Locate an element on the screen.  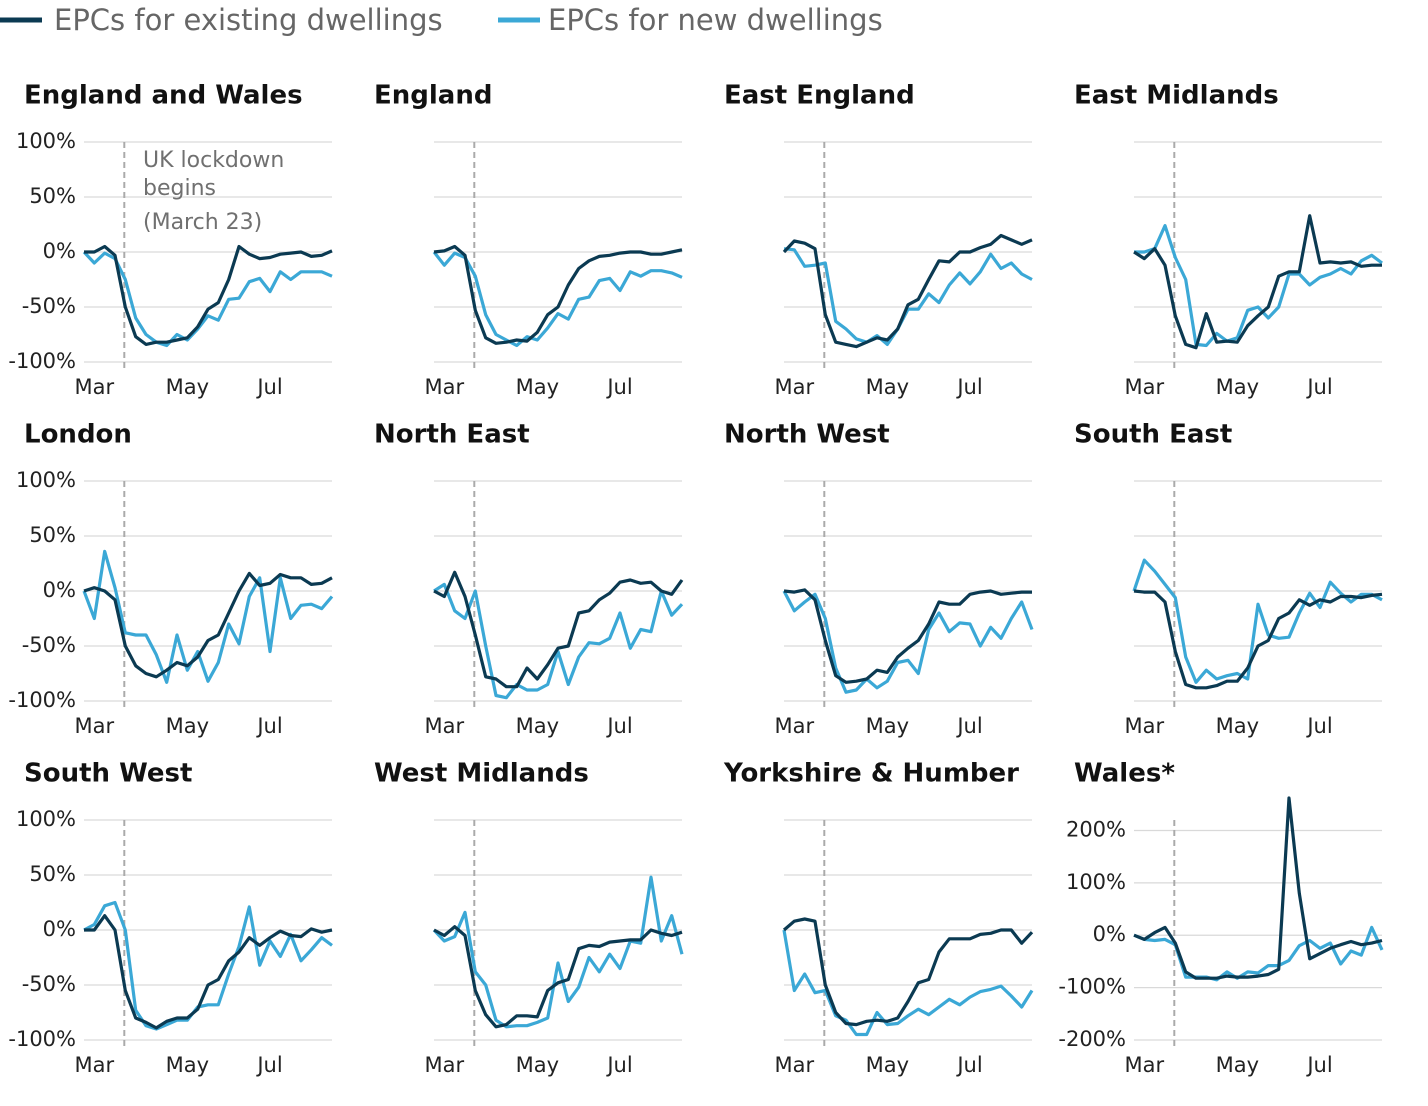
panel-title: Yorkshire & Humber is located at coordinates (871, 774).